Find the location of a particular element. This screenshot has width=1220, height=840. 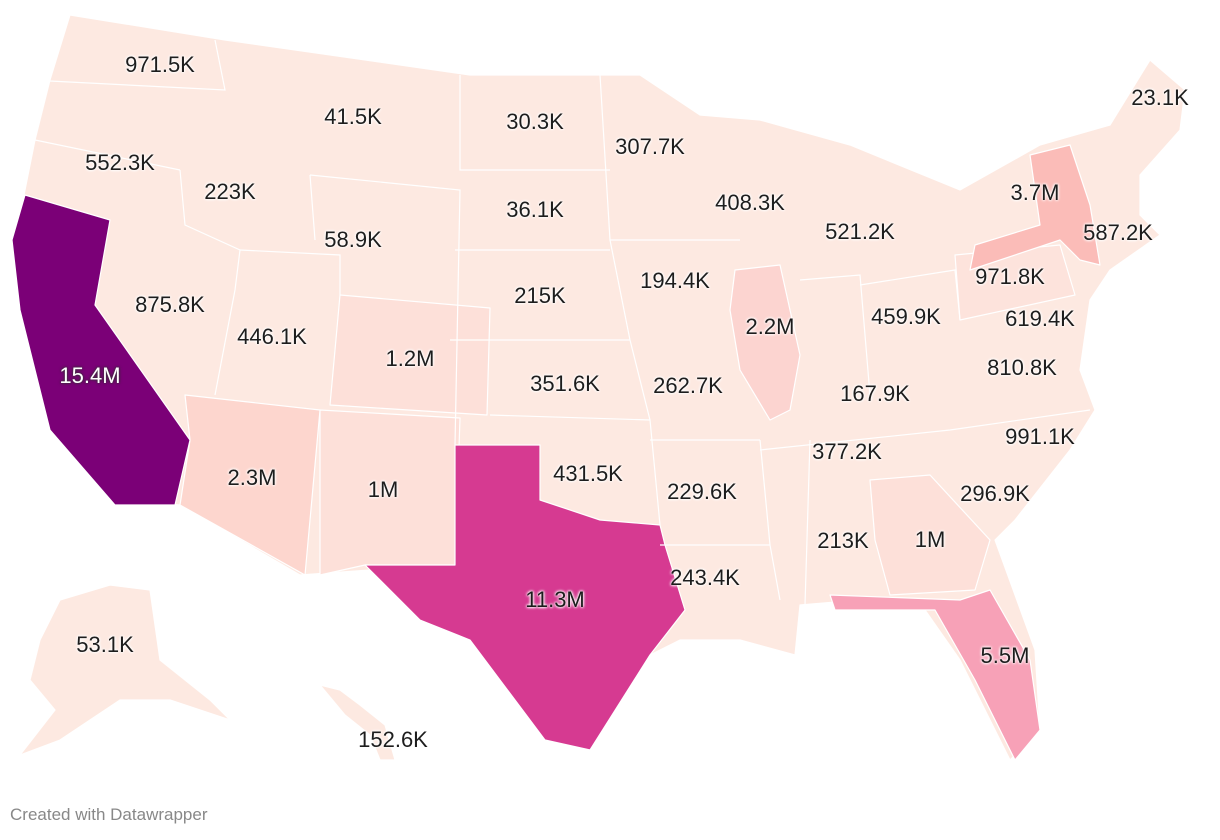

value-label-oh: 459.9K is located at coordinates (906, 316).